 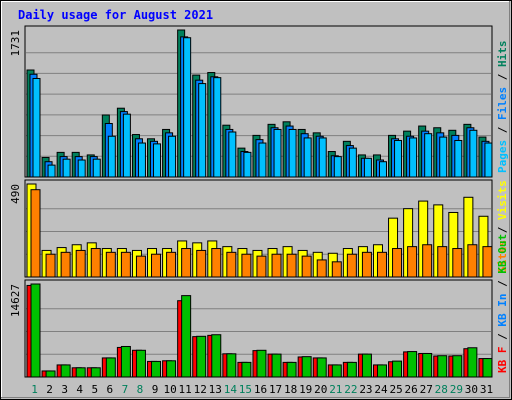 I want to click on y-axis-max-label: 490, so click(x=15, y=194).